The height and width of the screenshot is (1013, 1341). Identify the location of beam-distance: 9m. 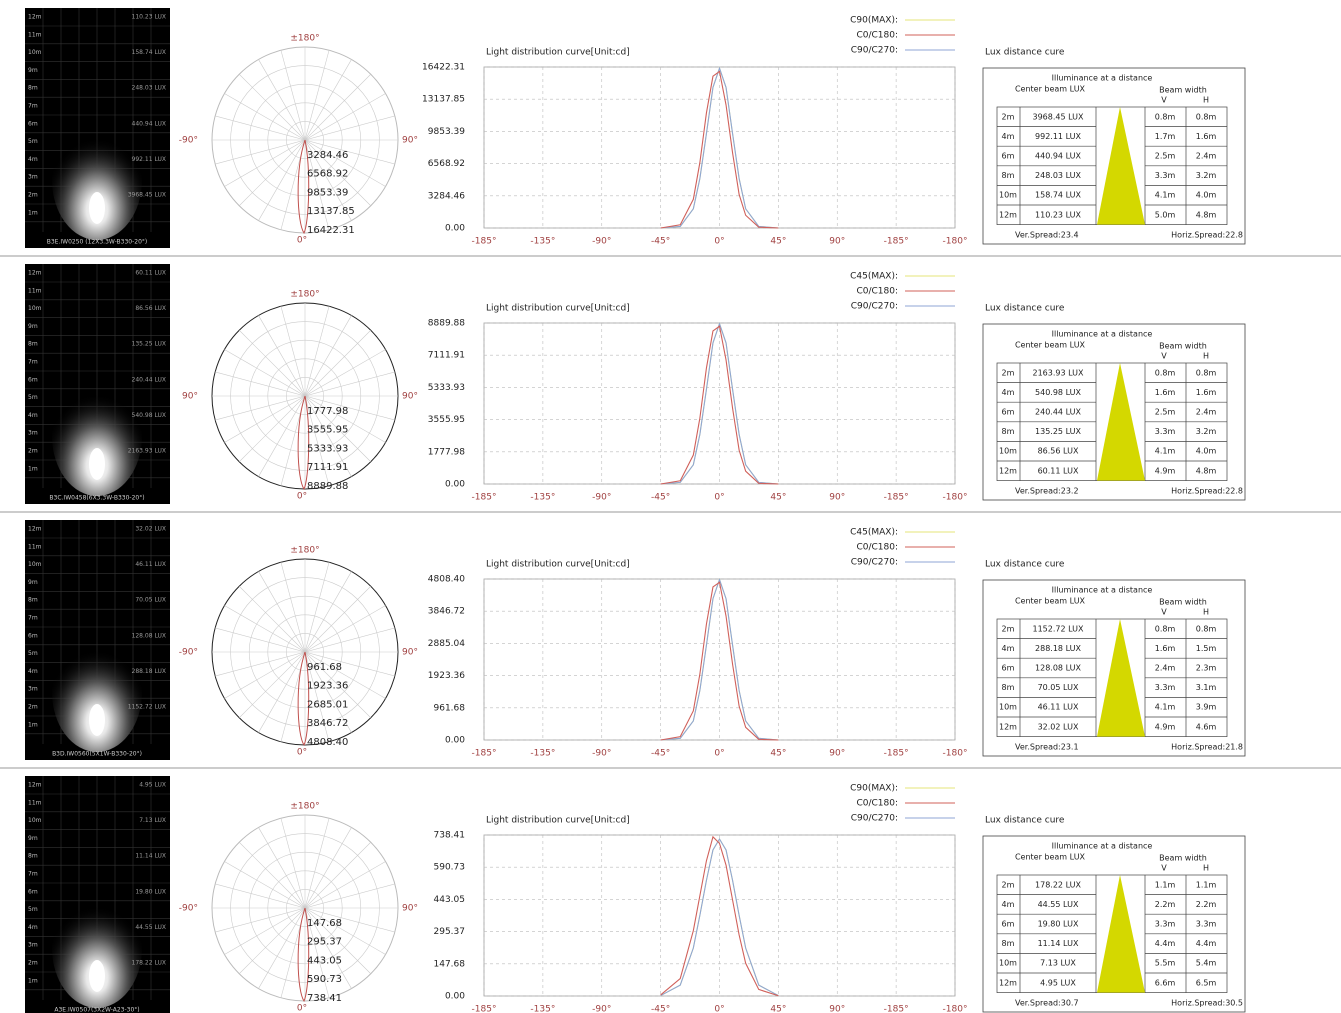
(33, 70).